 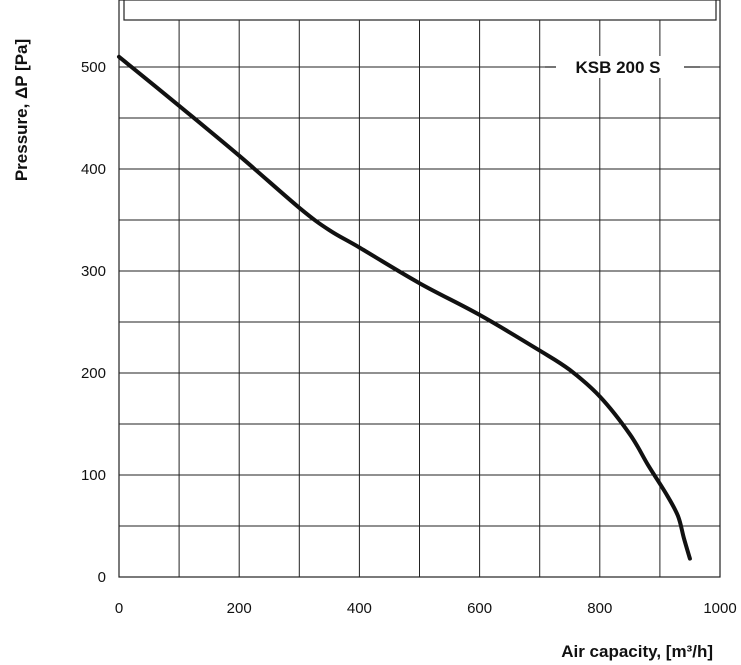 What do you see at coordinates (637, 651) in the screenshot?
I see `x-axis-title: Air capacity, [m³/h]` at bounding box center [637, 651].